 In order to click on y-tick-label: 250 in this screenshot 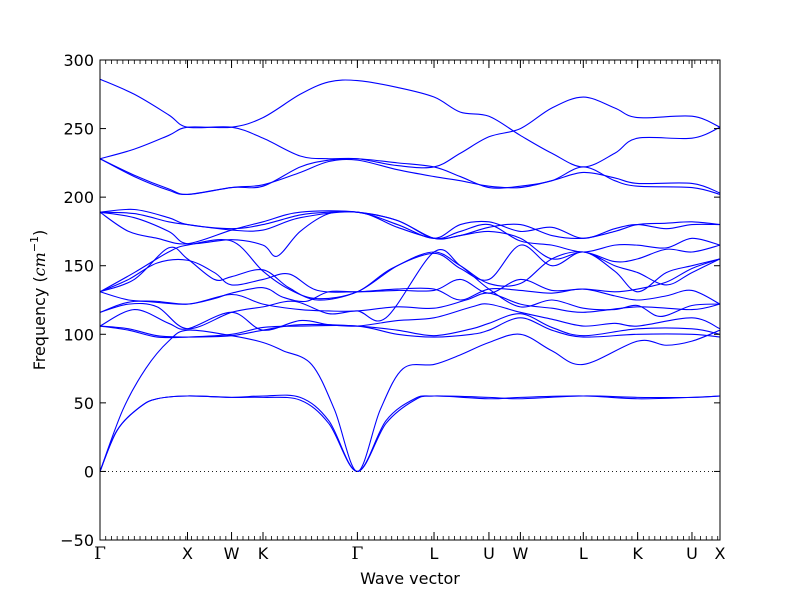, I will do `click(78, 129)`.